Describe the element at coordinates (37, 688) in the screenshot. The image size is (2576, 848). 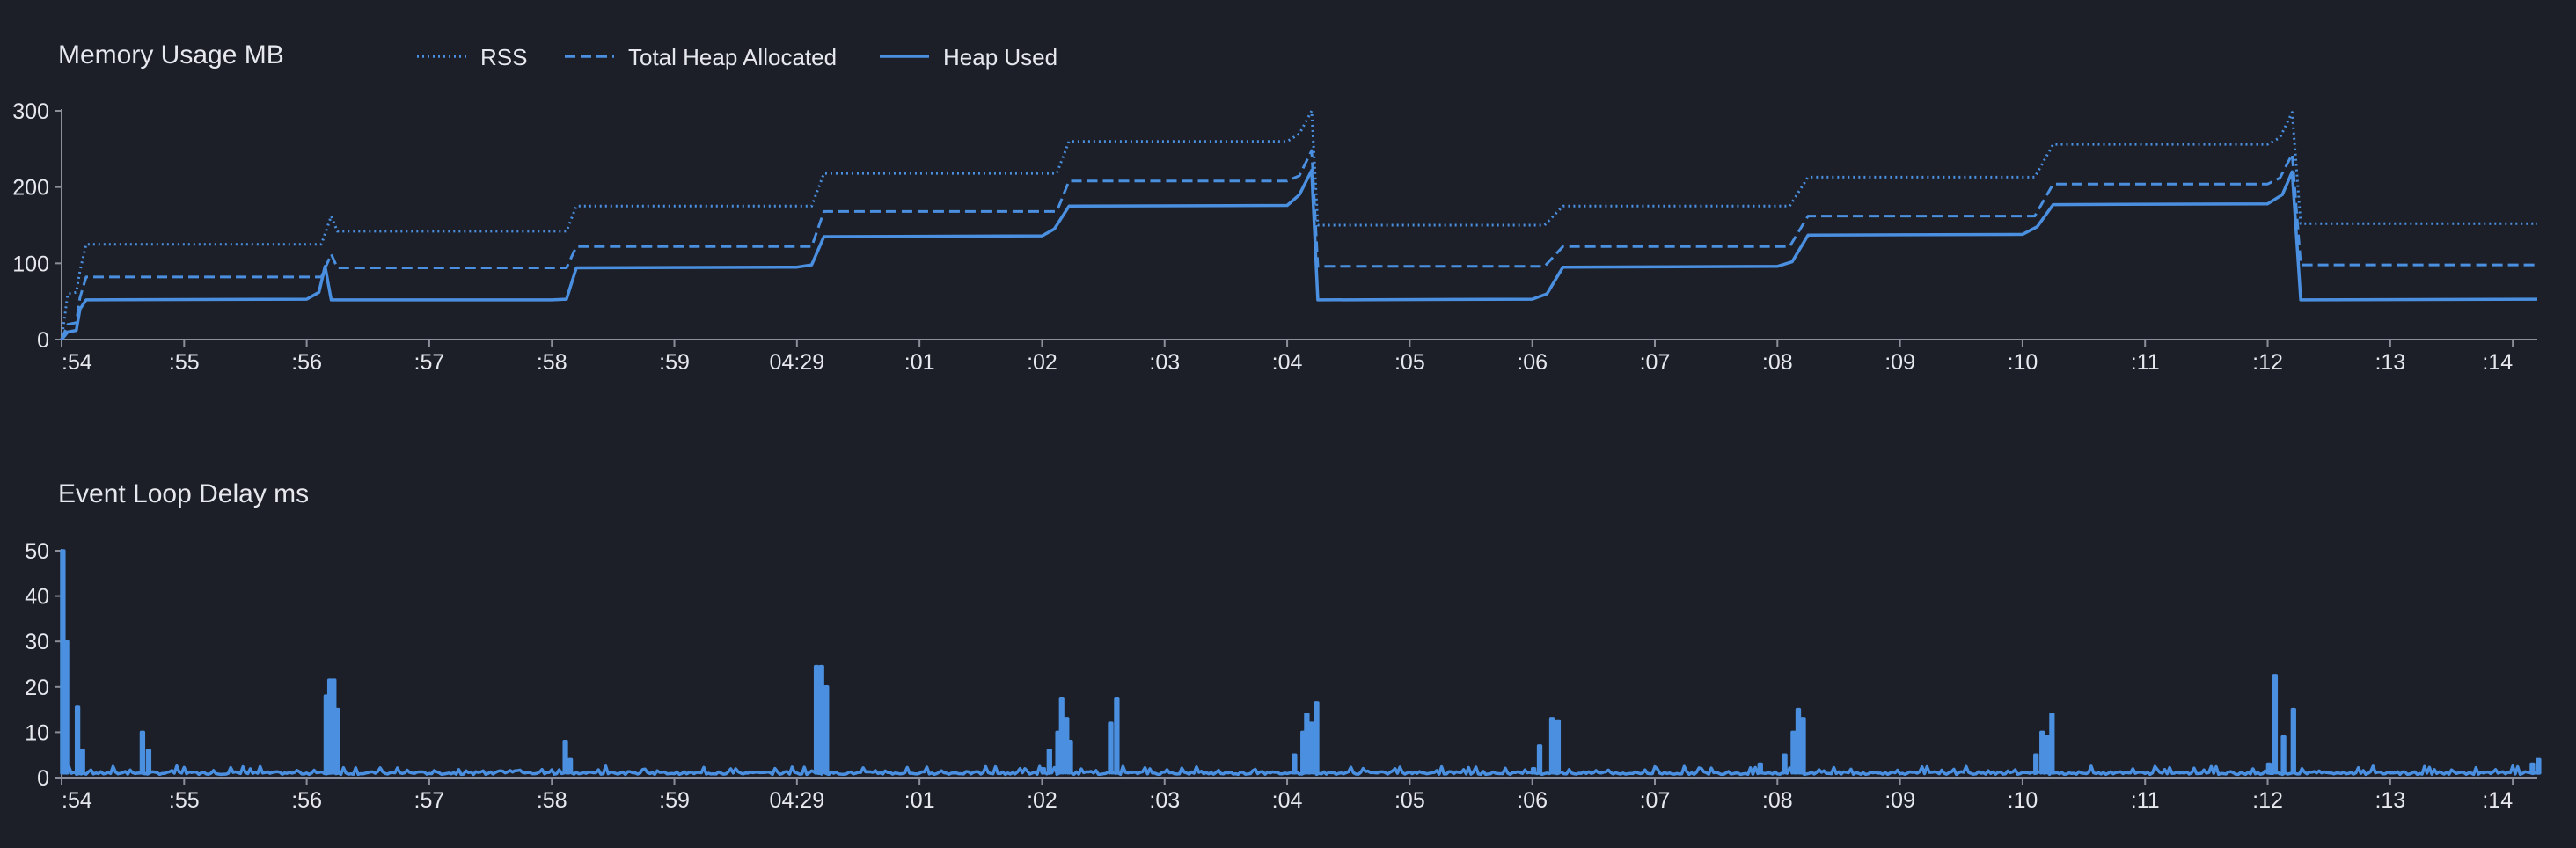
I see `y-tick-label: 20` at that location.